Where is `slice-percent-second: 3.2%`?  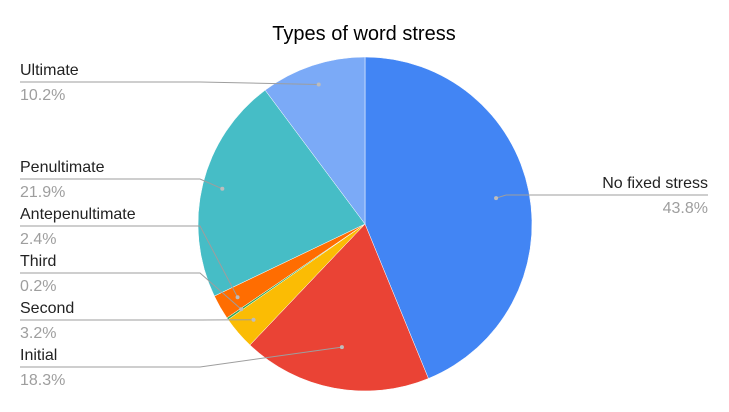
slice-percent-second: 3.2% is located at coordinates (38, 333).